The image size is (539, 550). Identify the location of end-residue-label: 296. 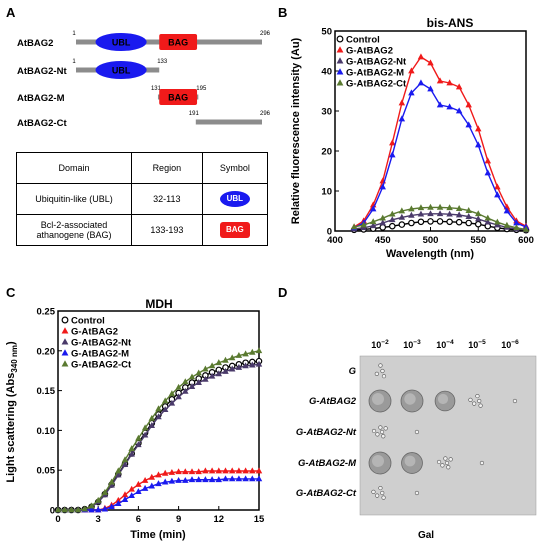
(265, 114).